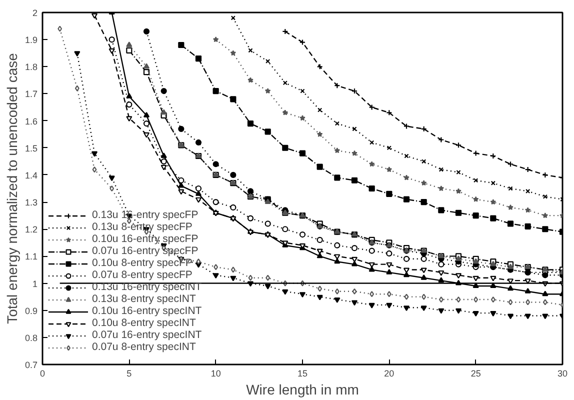 This screenshot has width=574, height=400. What do you see at coordinates (142, 263) in the screenshot?
I see `legend-label: 0.10u 8-entry specFP` at bounding box center [142, 263].